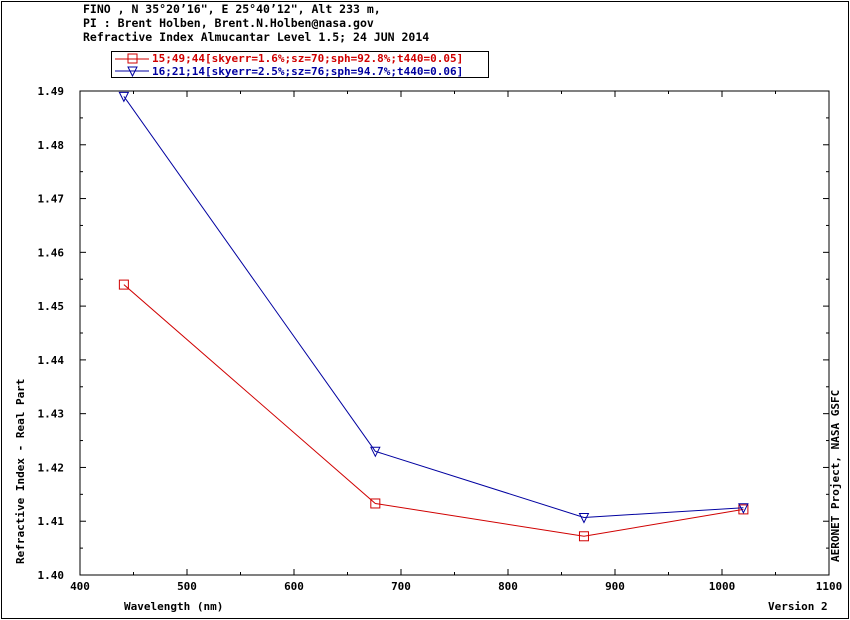 This screenshot has height=620, width=850. What do you see at coordinates (294, 586) in the screenshot?
I see `x-tick-label: 600` at bounding box center [294, 586].